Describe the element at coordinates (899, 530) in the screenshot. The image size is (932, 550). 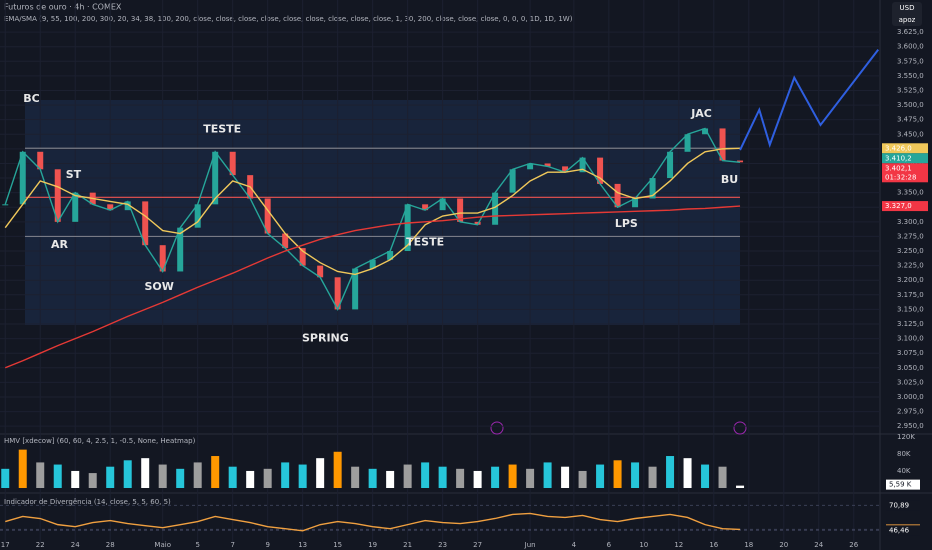
I see `level-label: 46,46` at that location.